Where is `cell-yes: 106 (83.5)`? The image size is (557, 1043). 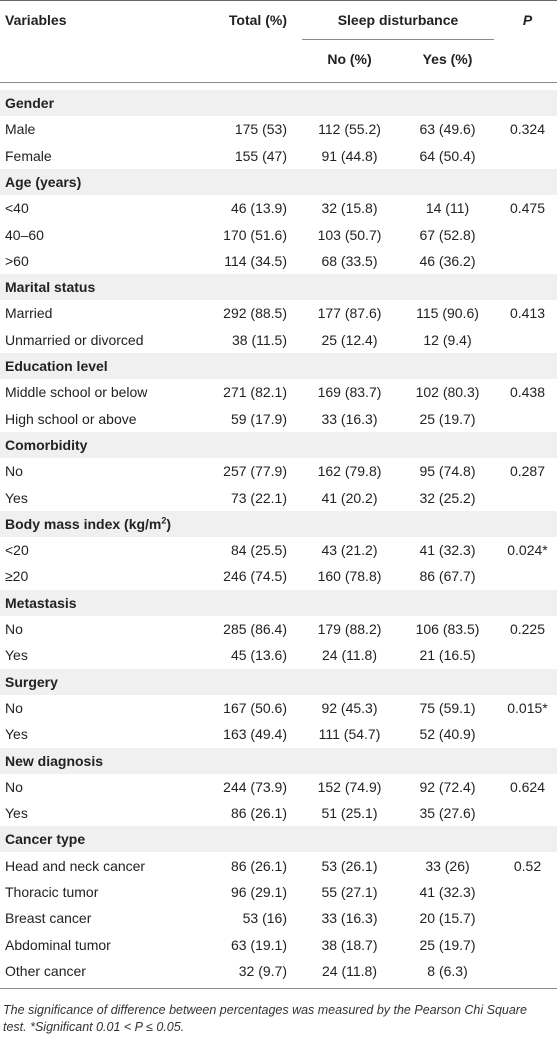 cell-yes: 106 (83.5) is located at coordinates (447, 629).